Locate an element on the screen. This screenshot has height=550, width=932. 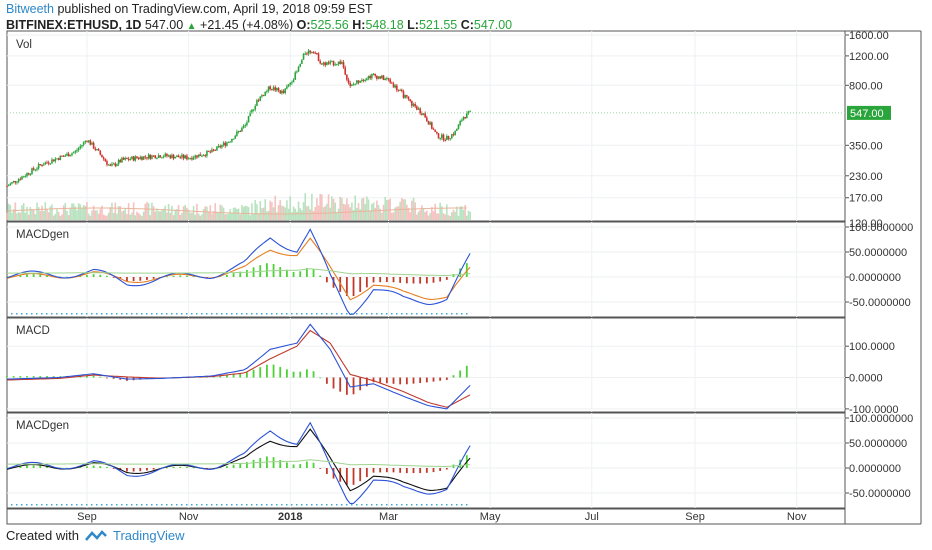
x-tick-label: Nov is located at coordinates (189, 517).